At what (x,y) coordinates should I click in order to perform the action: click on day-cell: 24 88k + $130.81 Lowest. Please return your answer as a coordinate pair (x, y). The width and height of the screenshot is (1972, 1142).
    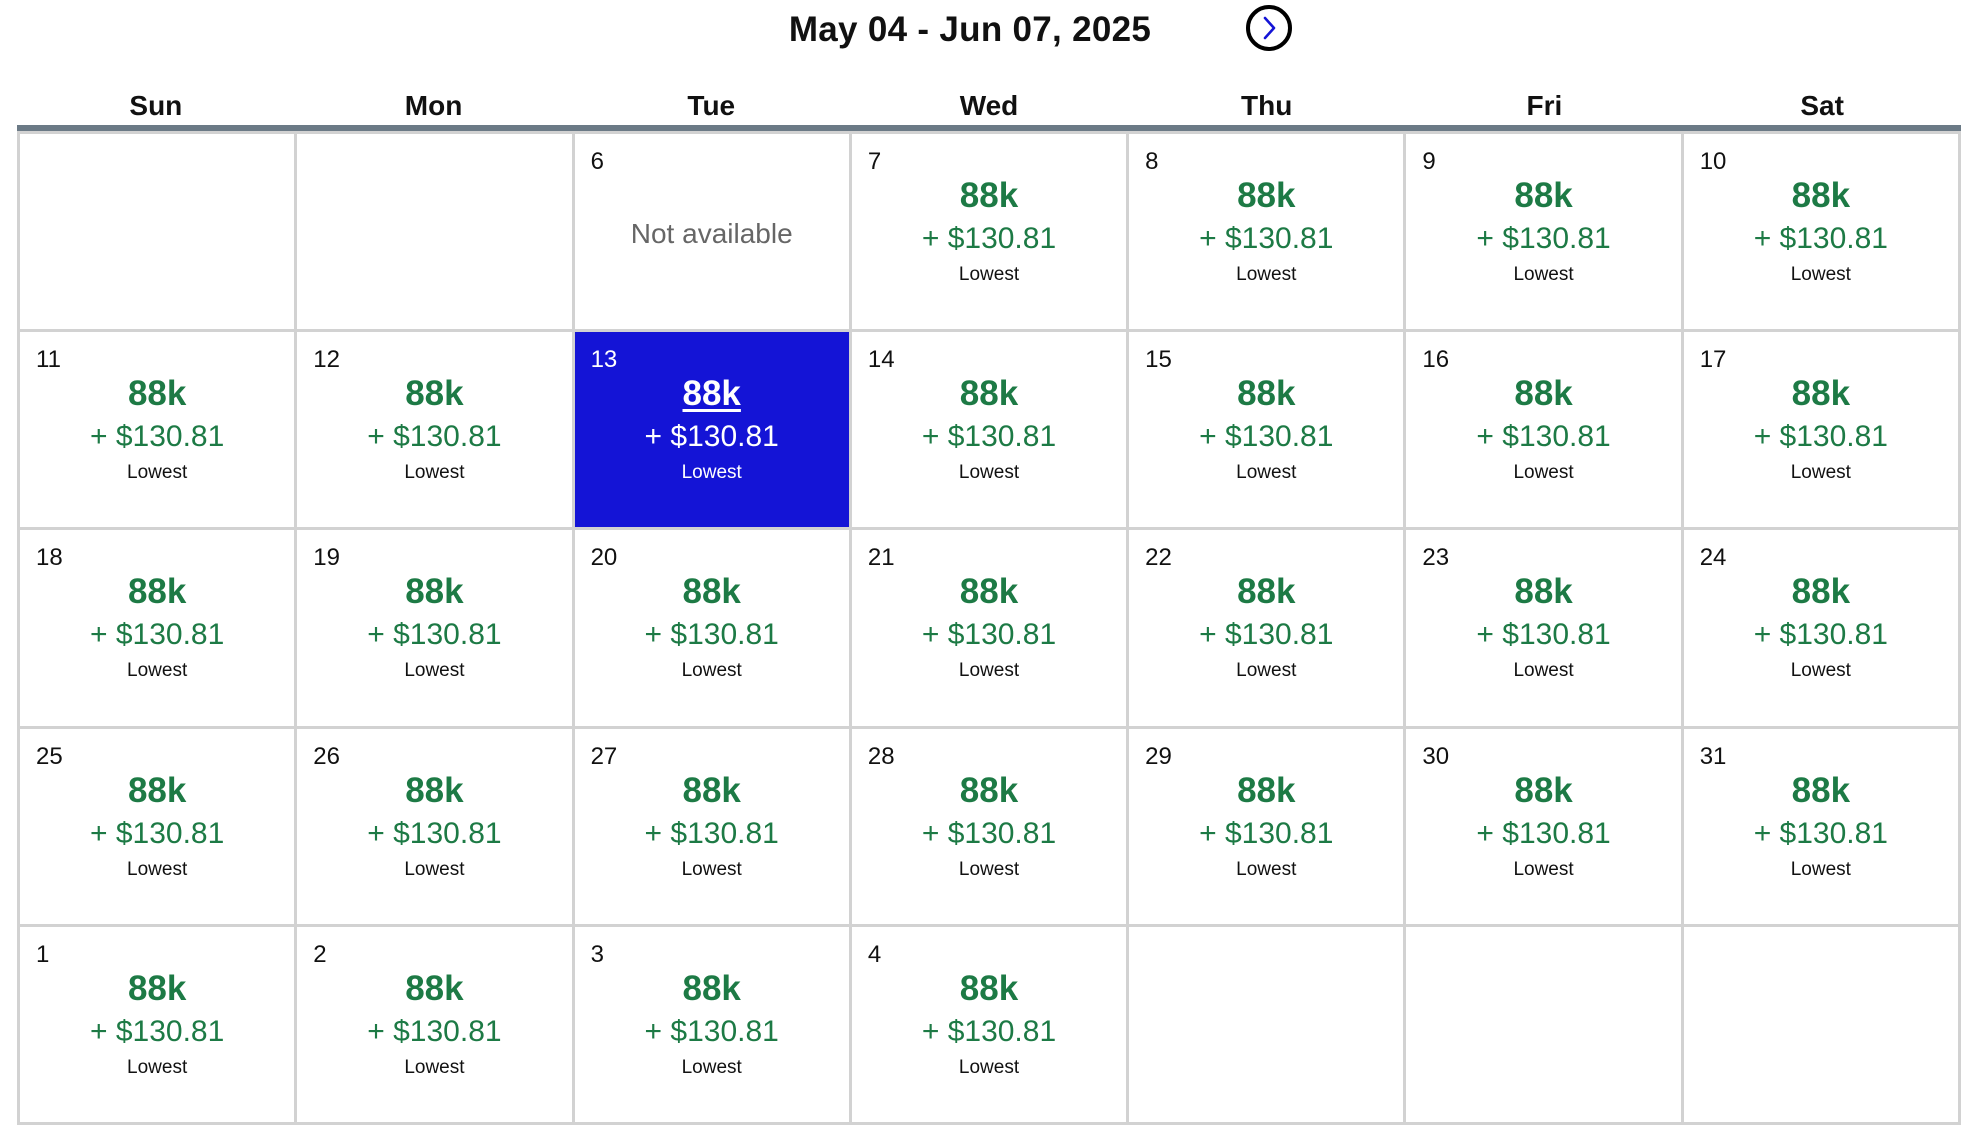
    Looking at the image, I should click on (1822, 629).